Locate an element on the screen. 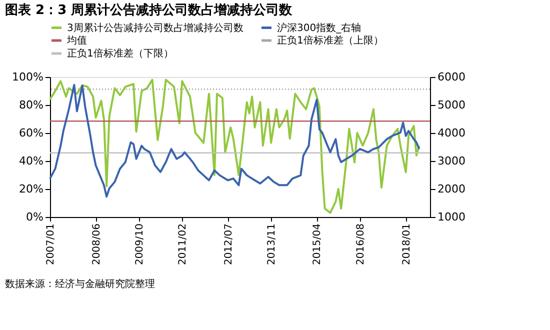  x-tick-label: 2015/04 is located at coordinates (318, 245).